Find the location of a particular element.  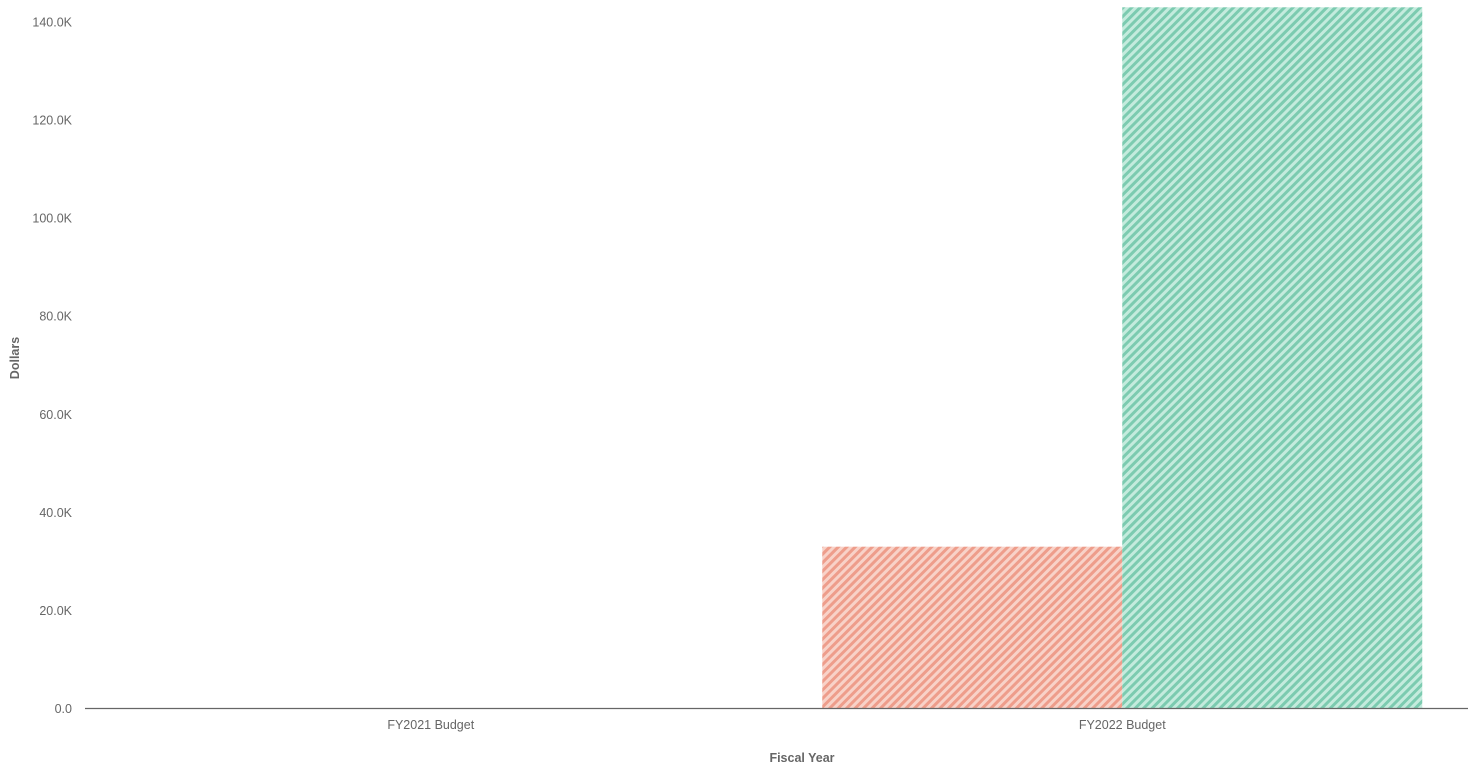

y-tick-label: 80.0K is located at coordinates (55, 317).